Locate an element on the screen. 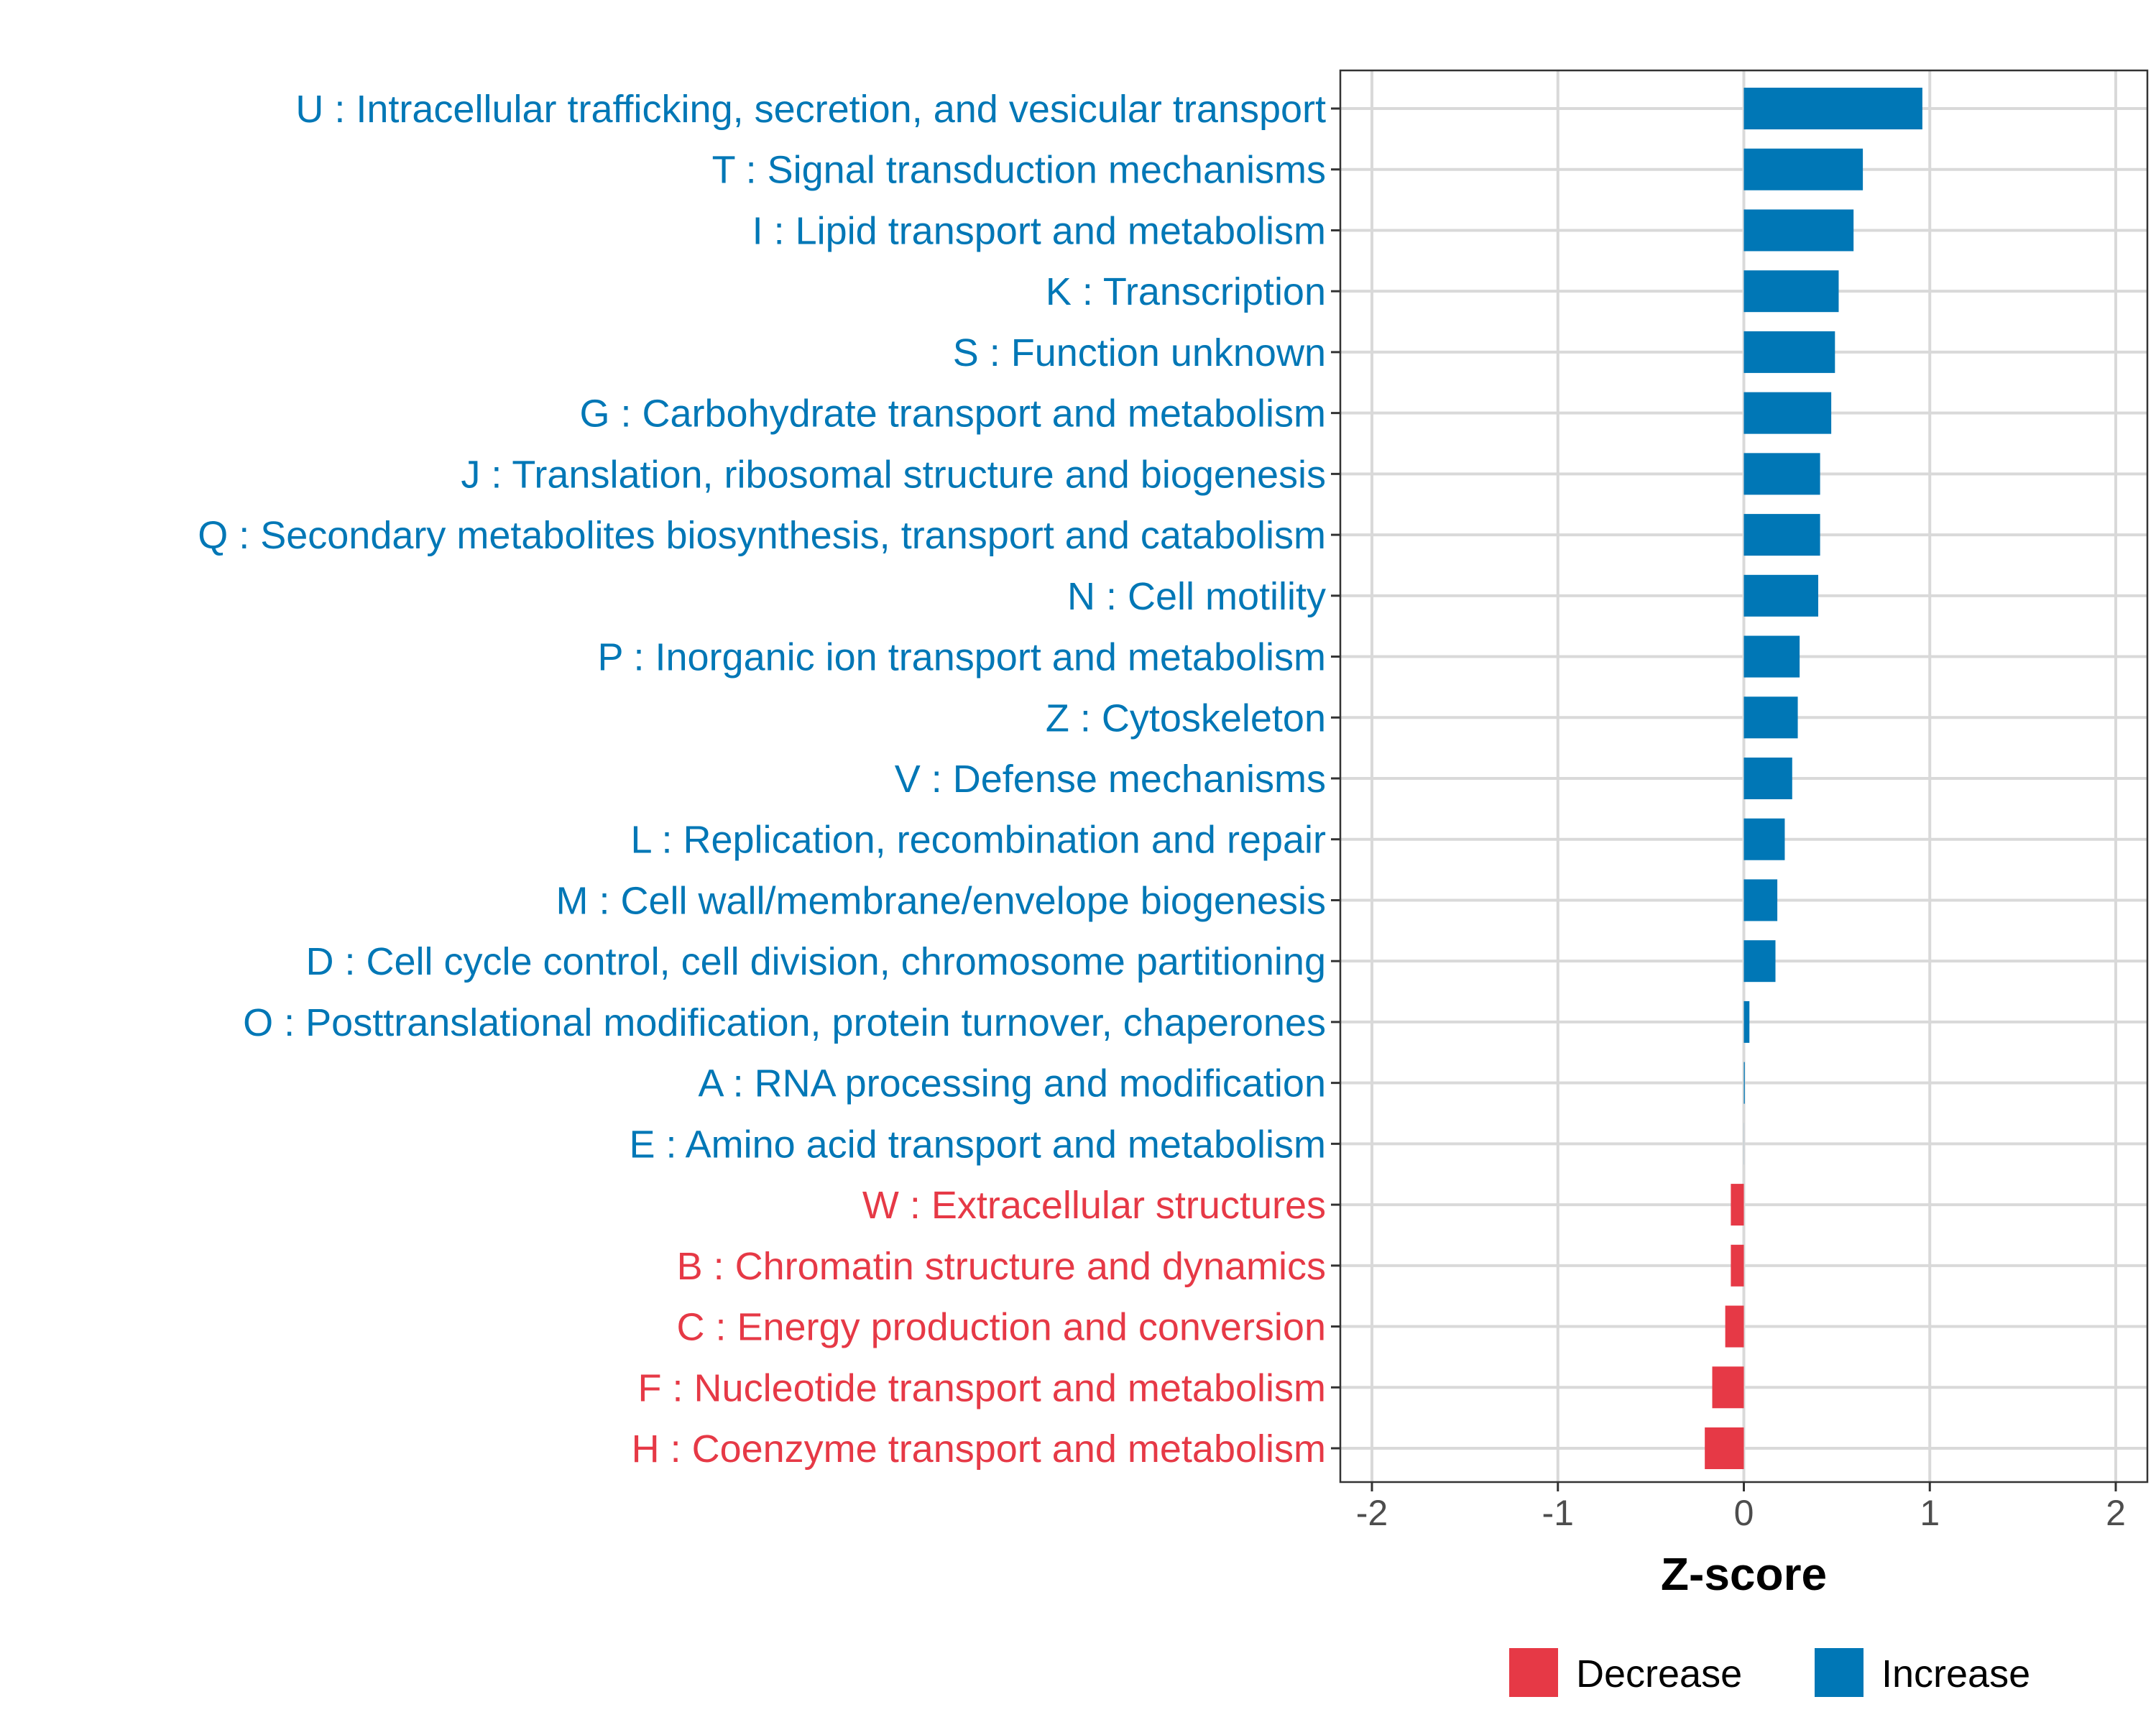  category-label: K : Transcription is located at coordinates (1186, 291).